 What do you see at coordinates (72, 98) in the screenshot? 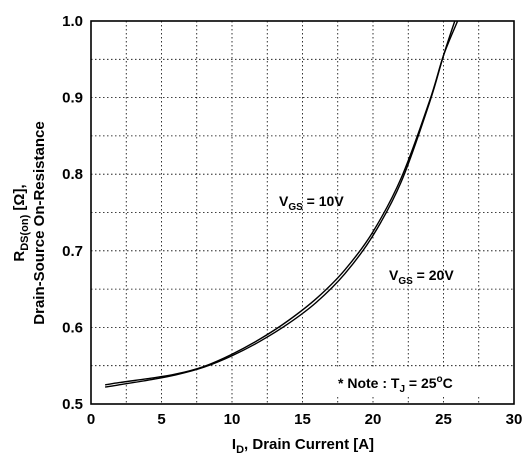
I see `y-tick-label: 0.9` at bounding box center [72, 98].